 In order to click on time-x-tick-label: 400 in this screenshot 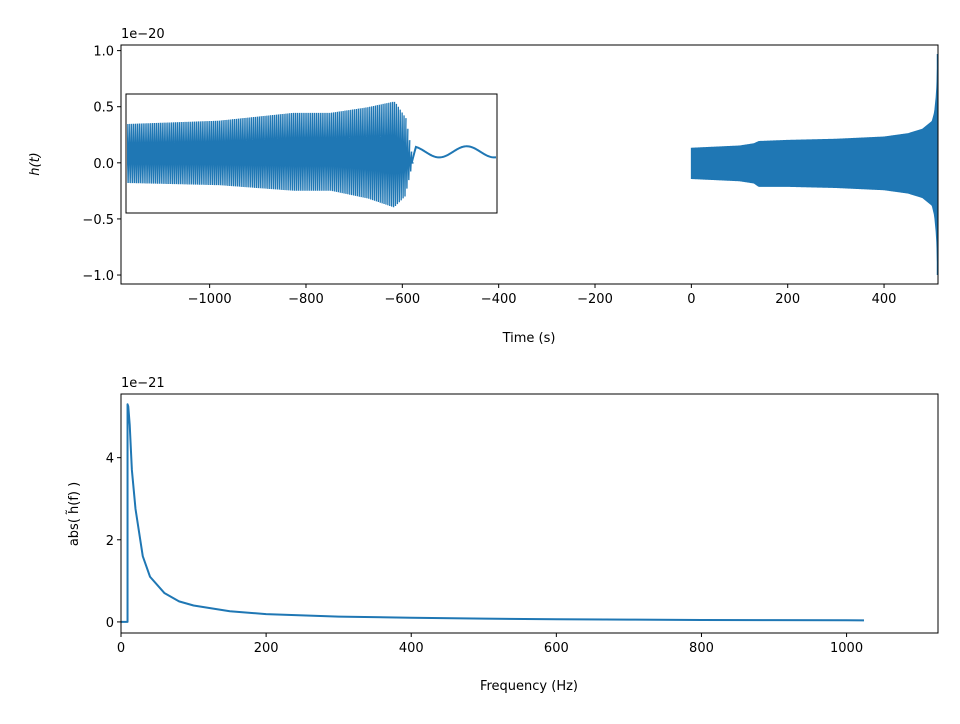, I will do `click(884, 299)`.